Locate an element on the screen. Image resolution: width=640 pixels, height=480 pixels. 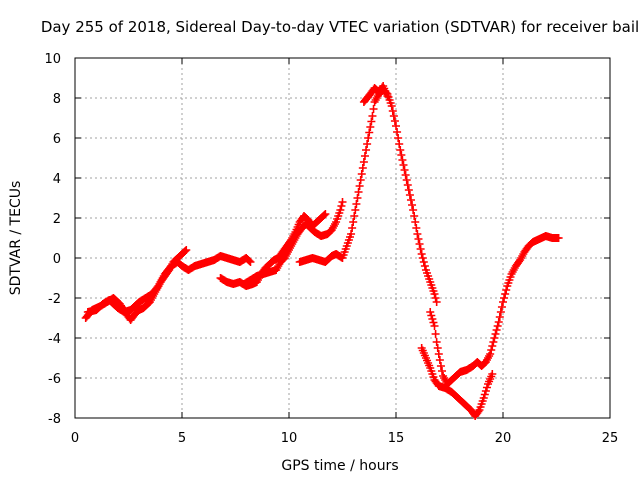
y-tick-labels: -8 -6 -4 -2 0 2 4 6 8 10 is located at coordinates (52, 239).